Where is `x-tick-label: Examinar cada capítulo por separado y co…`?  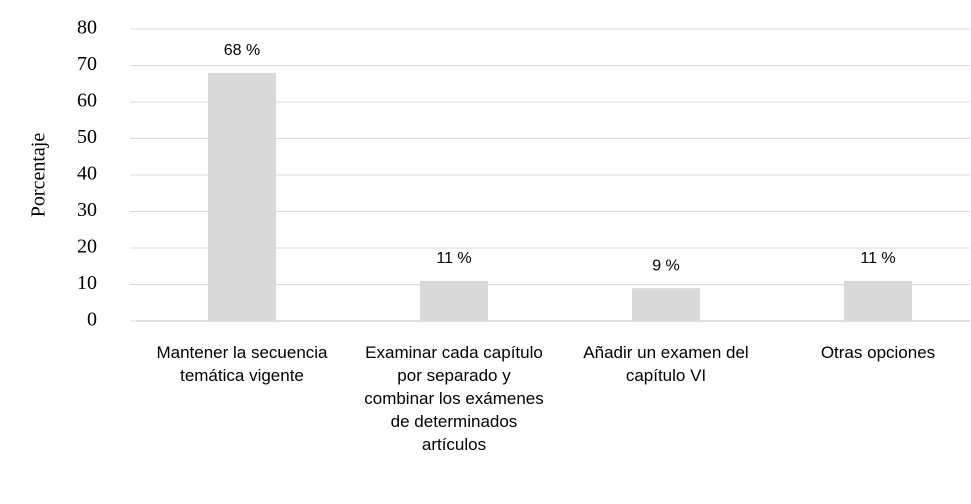 x-tick-label: Examinar cada capítulo por separado y co… is located at coordinates (454, 398).